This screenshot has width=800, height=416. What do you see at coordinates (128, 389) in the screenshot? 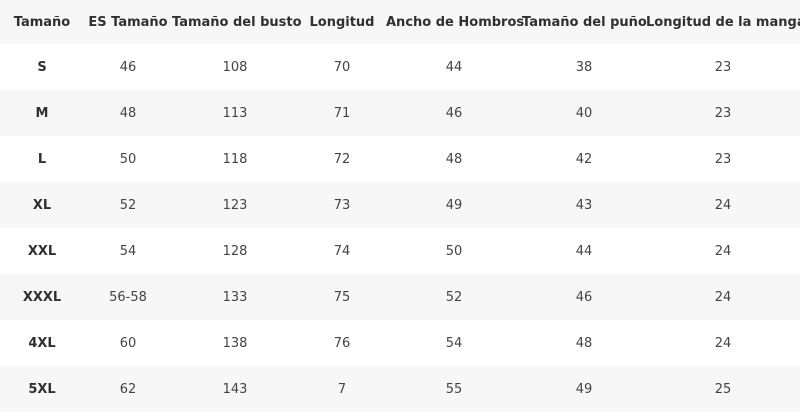
I see `value-cell: 62` at bounding box center [128, 389].